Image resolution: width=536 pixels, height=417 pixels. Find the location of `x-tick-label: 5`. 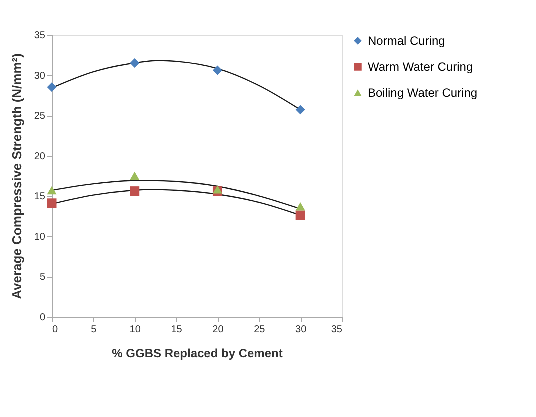

x-tick-label: 5 is located at coordinates (94, 330).